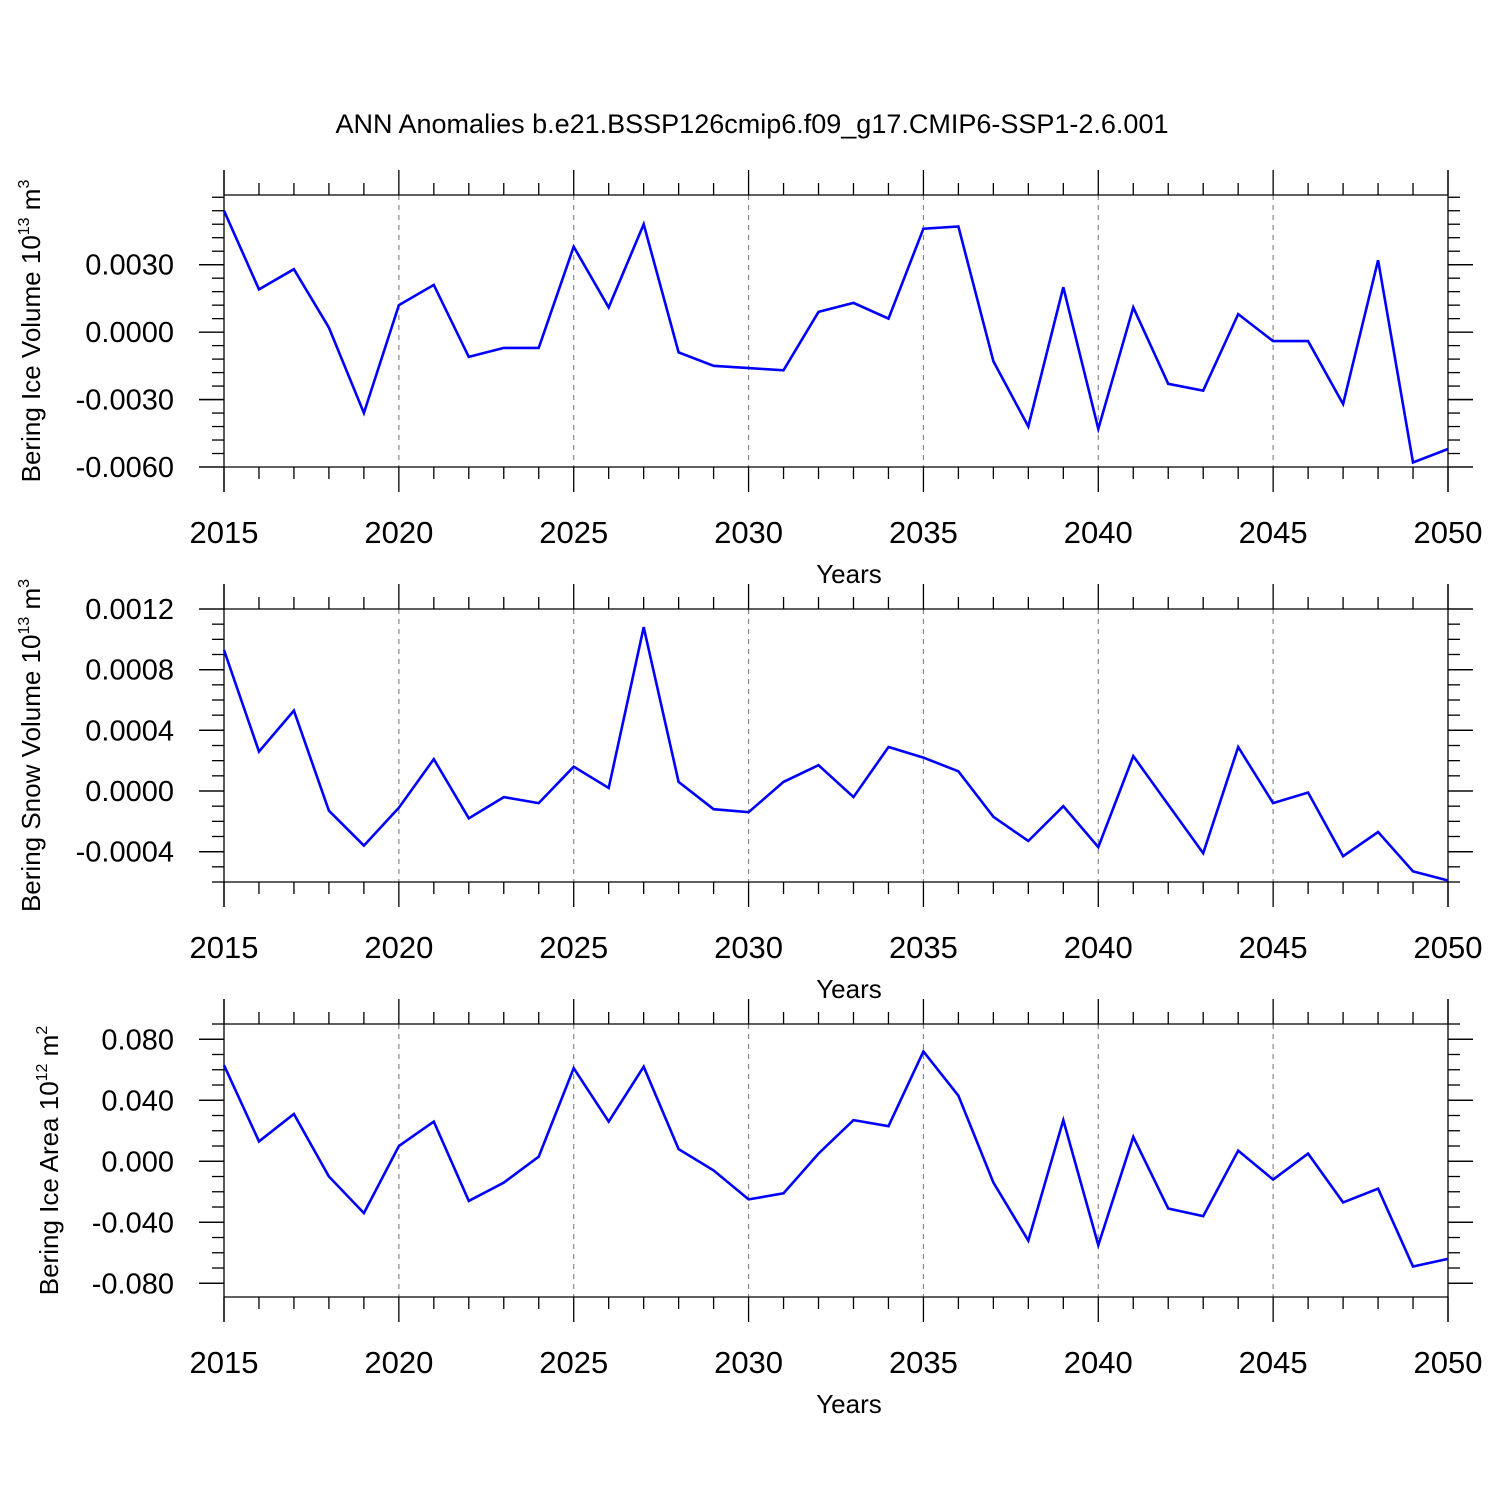  What do you see at coordinates (129, 671) in the screenshot?
I see `y-tick-label: 0.0008` at bounding box center [129, 671].